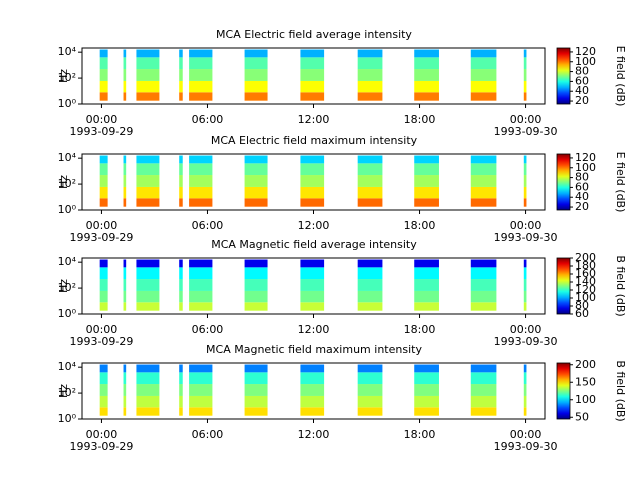 Image resolution: width=640 pixels, height=480 pixels. I want to click on colorbar-tick-label: 60, so click(582, 186).